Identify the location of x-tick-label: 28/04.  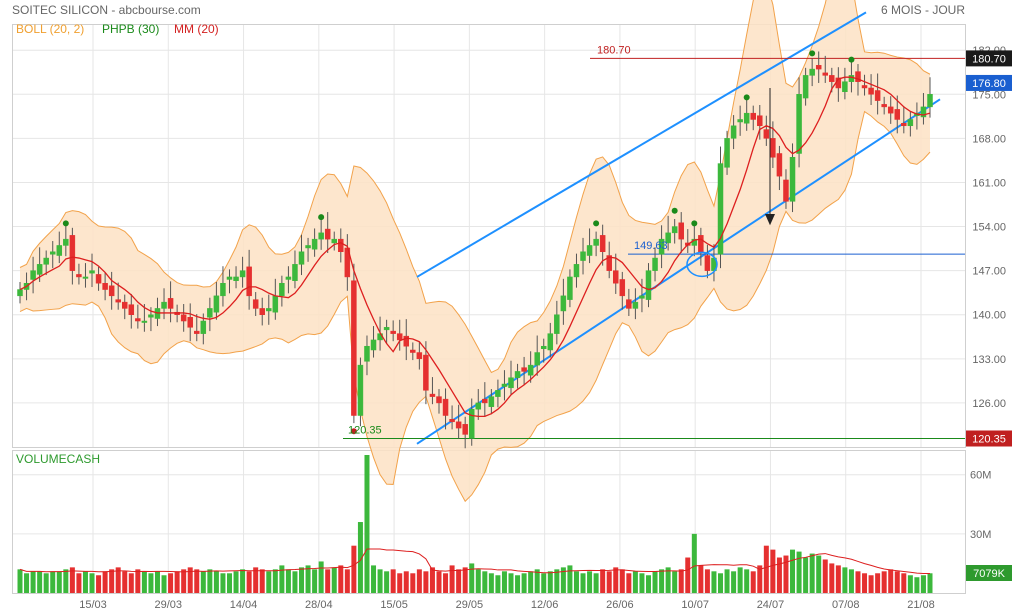
(319, 605).